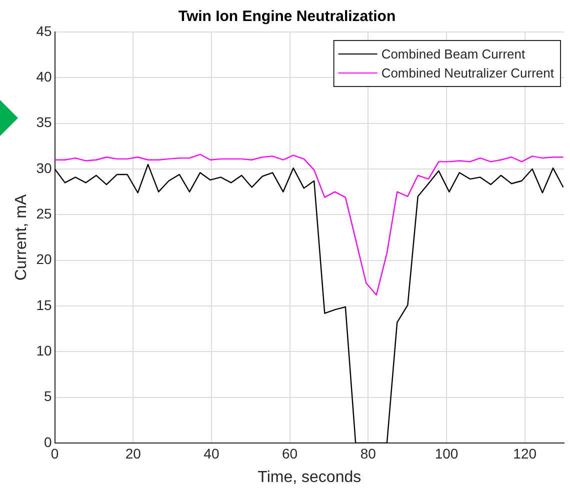 This screenshot has height=491, width=570. What do you see at coordinates (44, 350) in the screenshot?
I see `y-tick-label: 10` at bounding box center [44, 350].